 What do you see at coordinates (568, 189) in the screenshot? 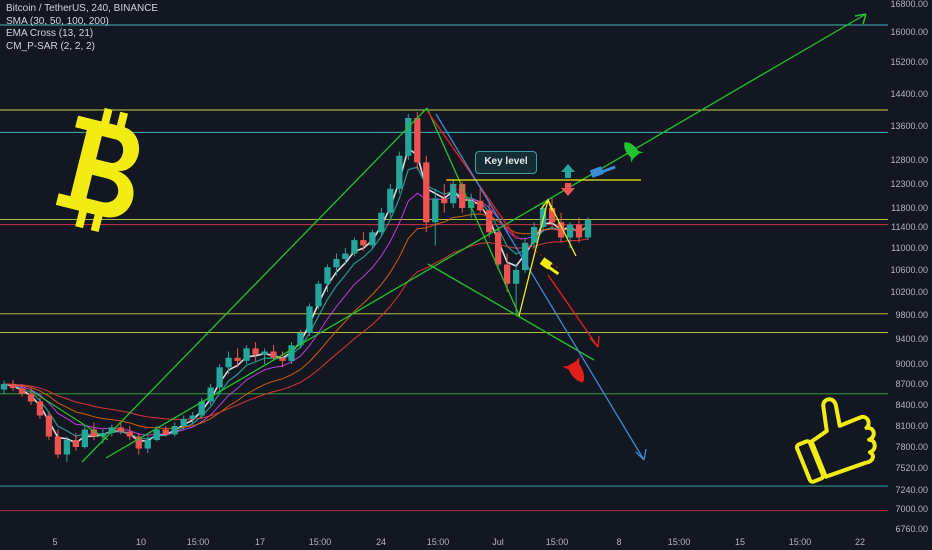
I see `arrow-down-icon` at bounding box center [568, 189].